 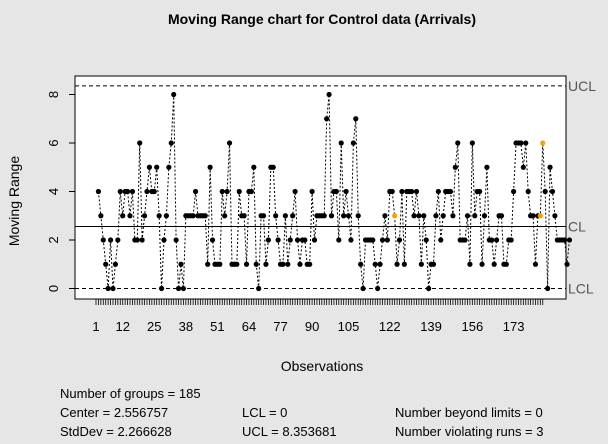 What do you see at coordinates (14, 201) in the screenshot?
I see `y-axis-label: Moving Range` at bounding box center [14, 201].